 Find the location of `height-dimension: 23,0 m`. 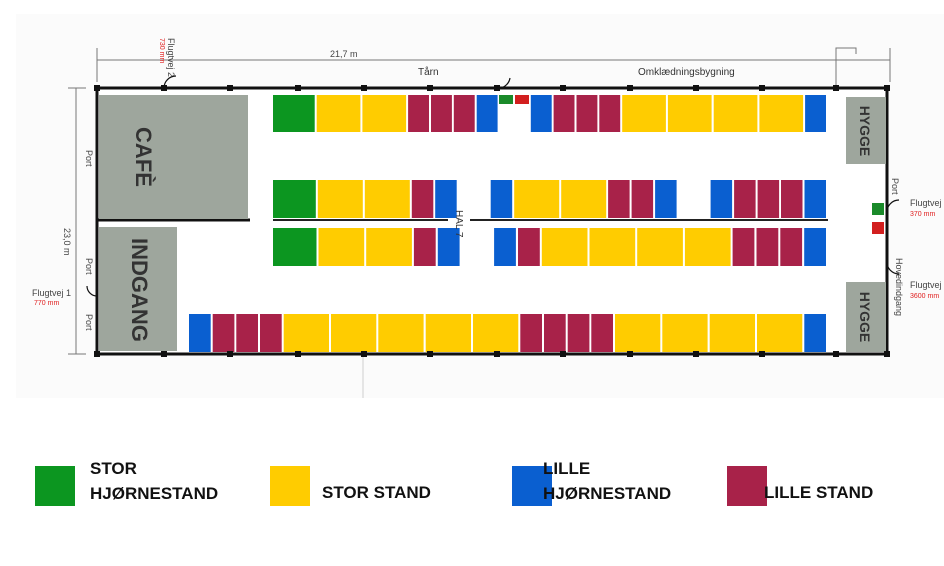

height-dimension: 23,0 m is located at coordinates (67, 242).